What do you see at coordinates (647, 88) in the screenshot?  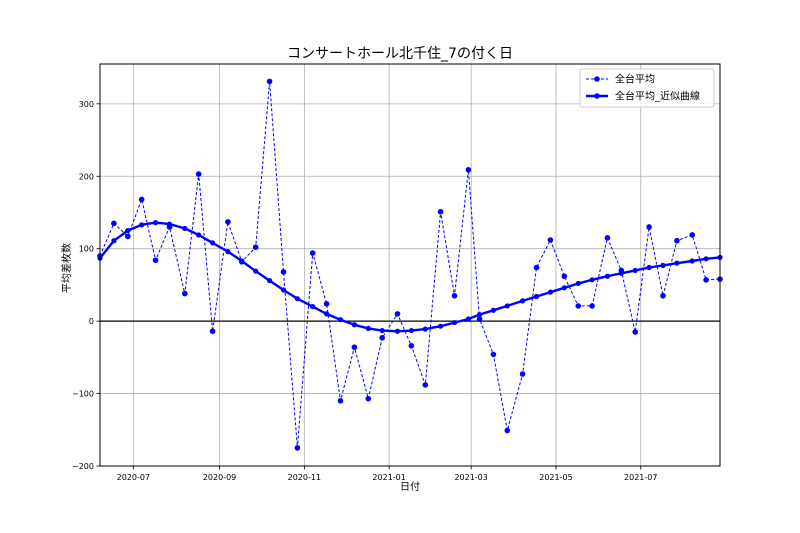 I see `legend-box` at bounding box center [647, 88].